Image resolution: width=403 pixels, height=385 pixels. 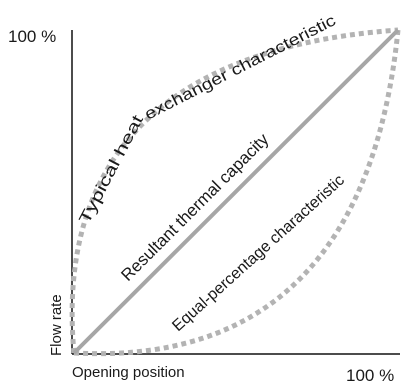 I want to click on x-max-label: 100 %, so click(x=370, y=375).